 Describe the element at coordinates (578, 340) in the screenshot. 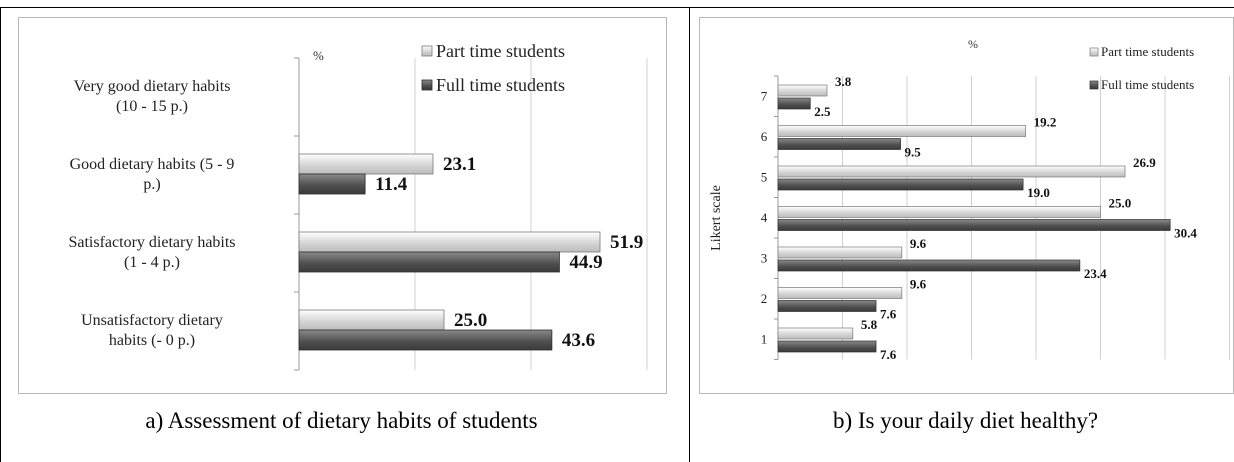

I see `data-label: 43.6` at that location.